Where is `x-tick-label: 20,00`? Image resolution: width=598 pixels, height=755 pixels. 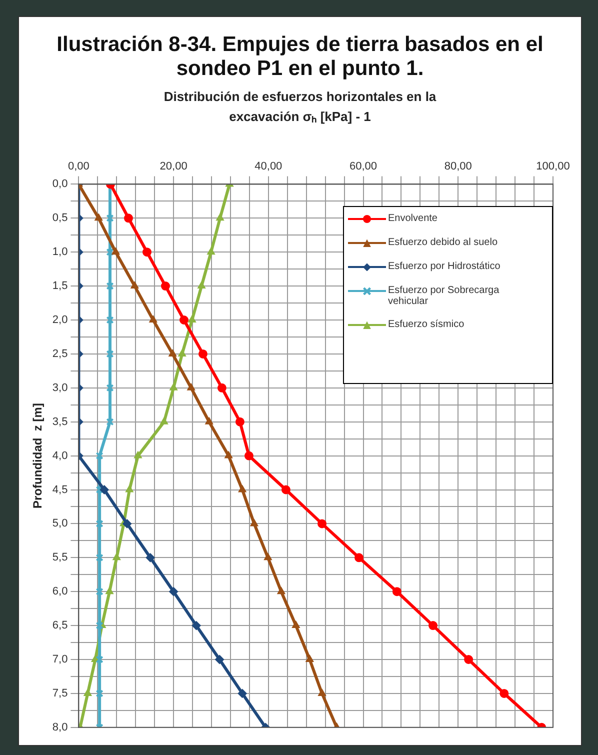 x-tick-label: 20,00 is located at coordinates (174, 166).